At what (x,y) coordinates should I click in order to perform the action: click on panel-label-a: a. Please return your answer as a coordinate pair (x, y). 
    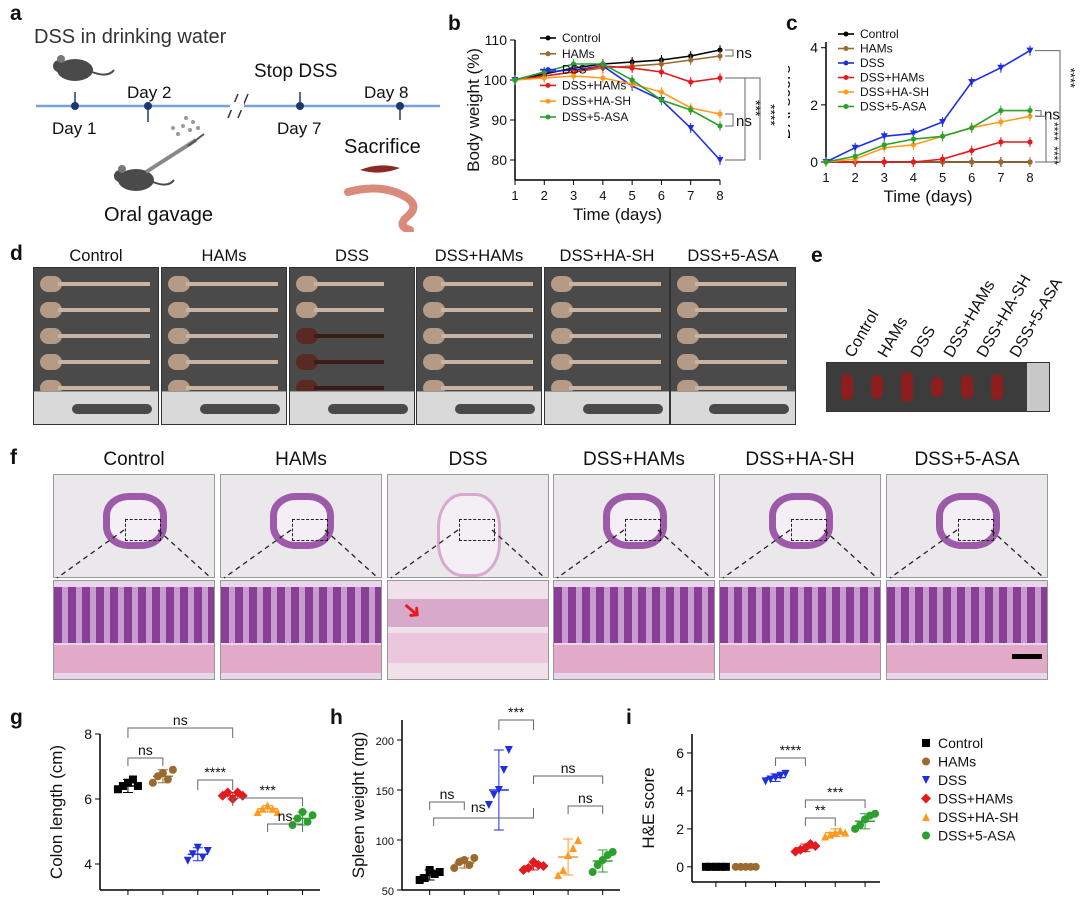
    Looking at the image, I should click on (16, 13).